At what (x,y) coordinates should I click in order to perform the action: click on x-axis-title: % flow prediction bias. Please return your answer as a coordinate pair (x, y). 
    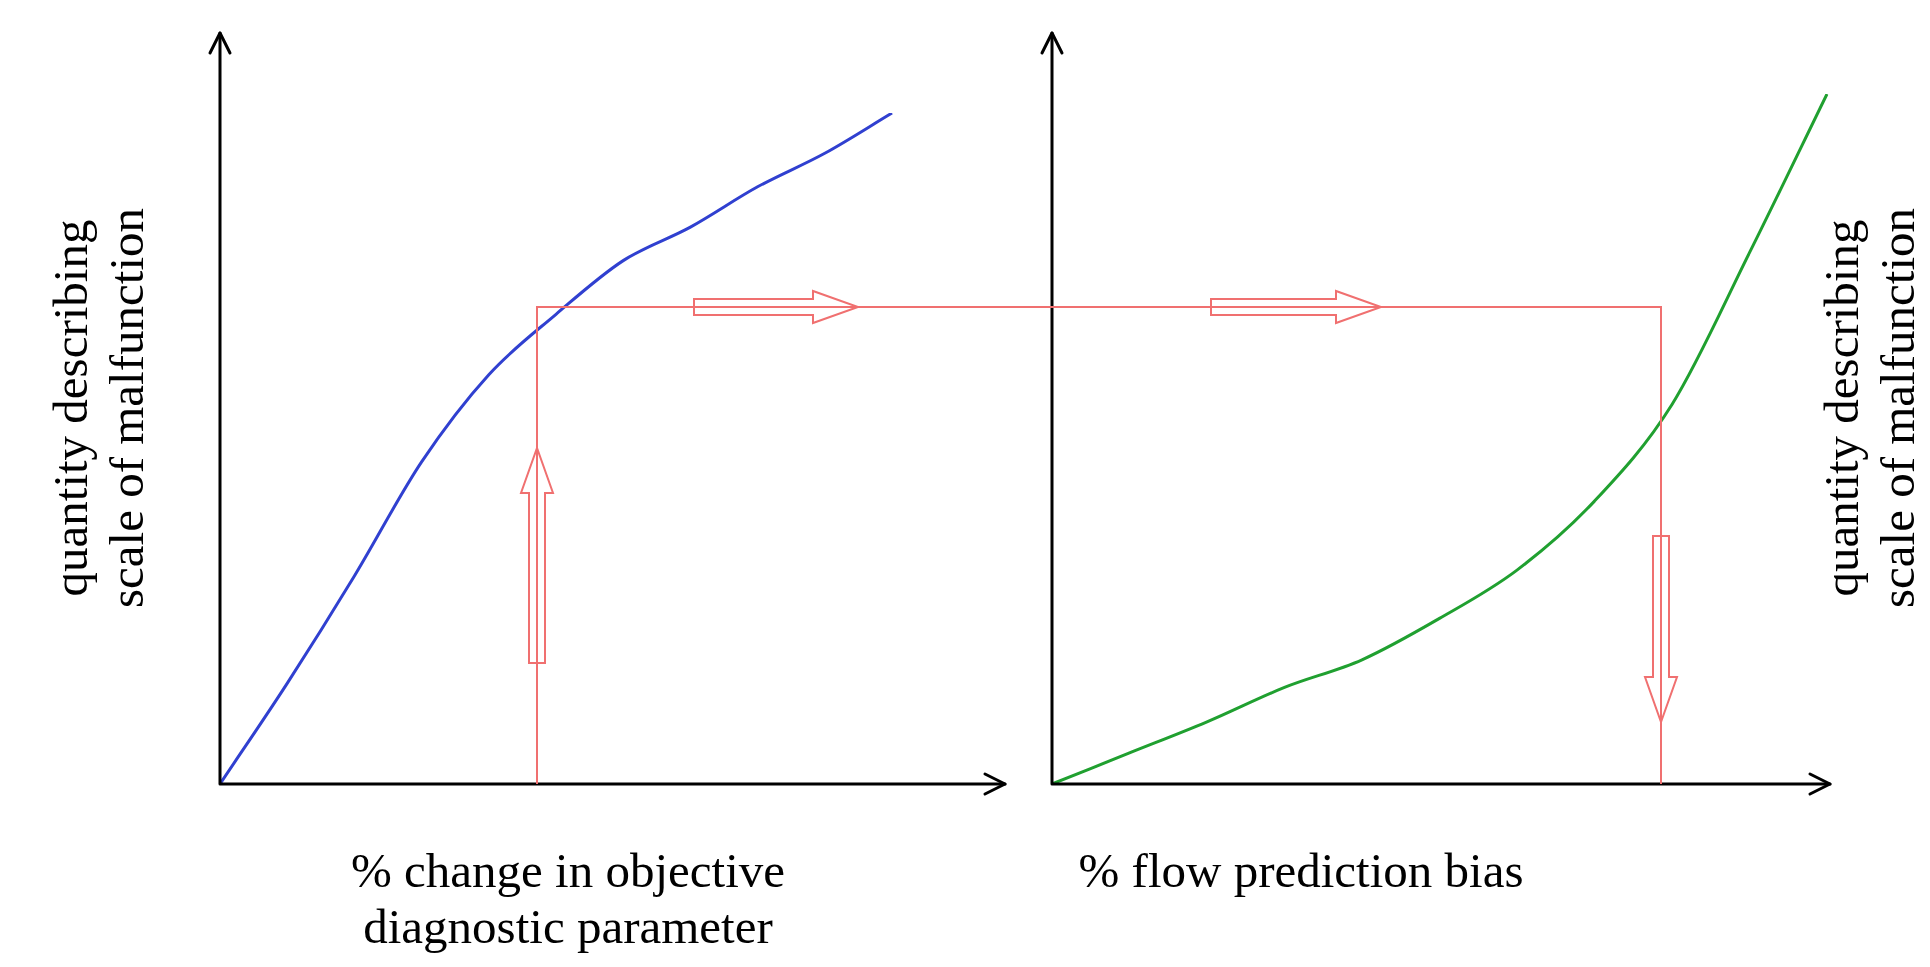
    Looking at the image, I should click on (1301, 871).